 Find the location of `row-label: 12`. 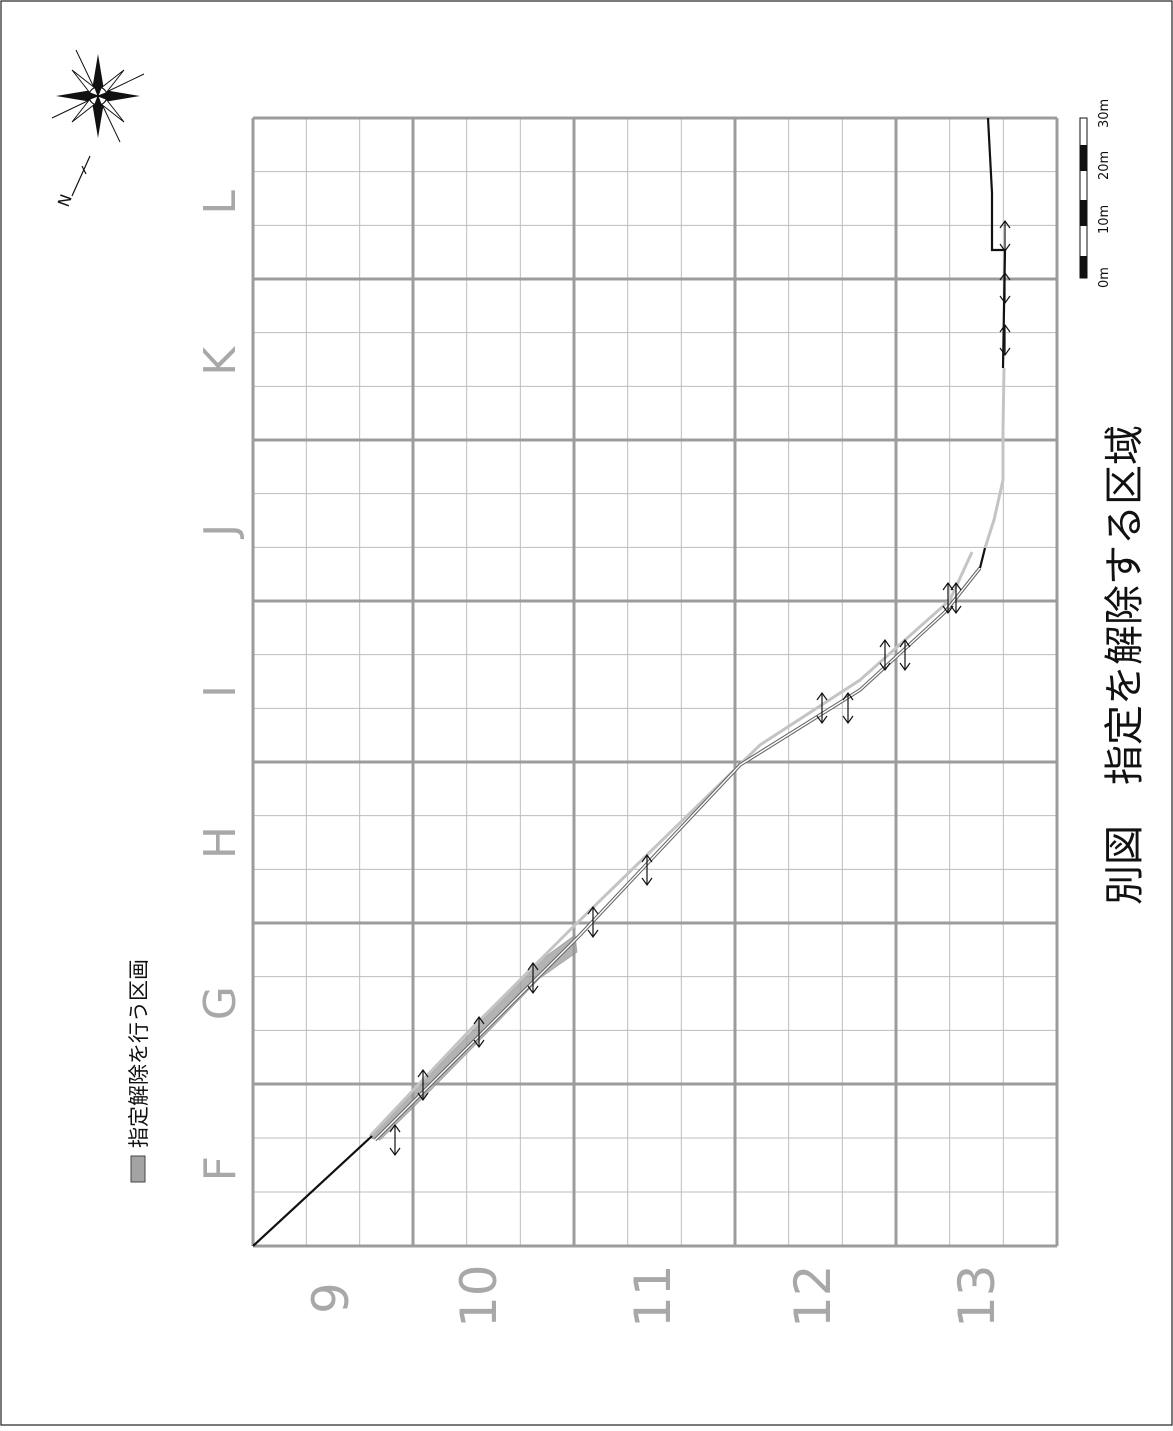

row-label: 12 is located at coordinates (813, 1296).